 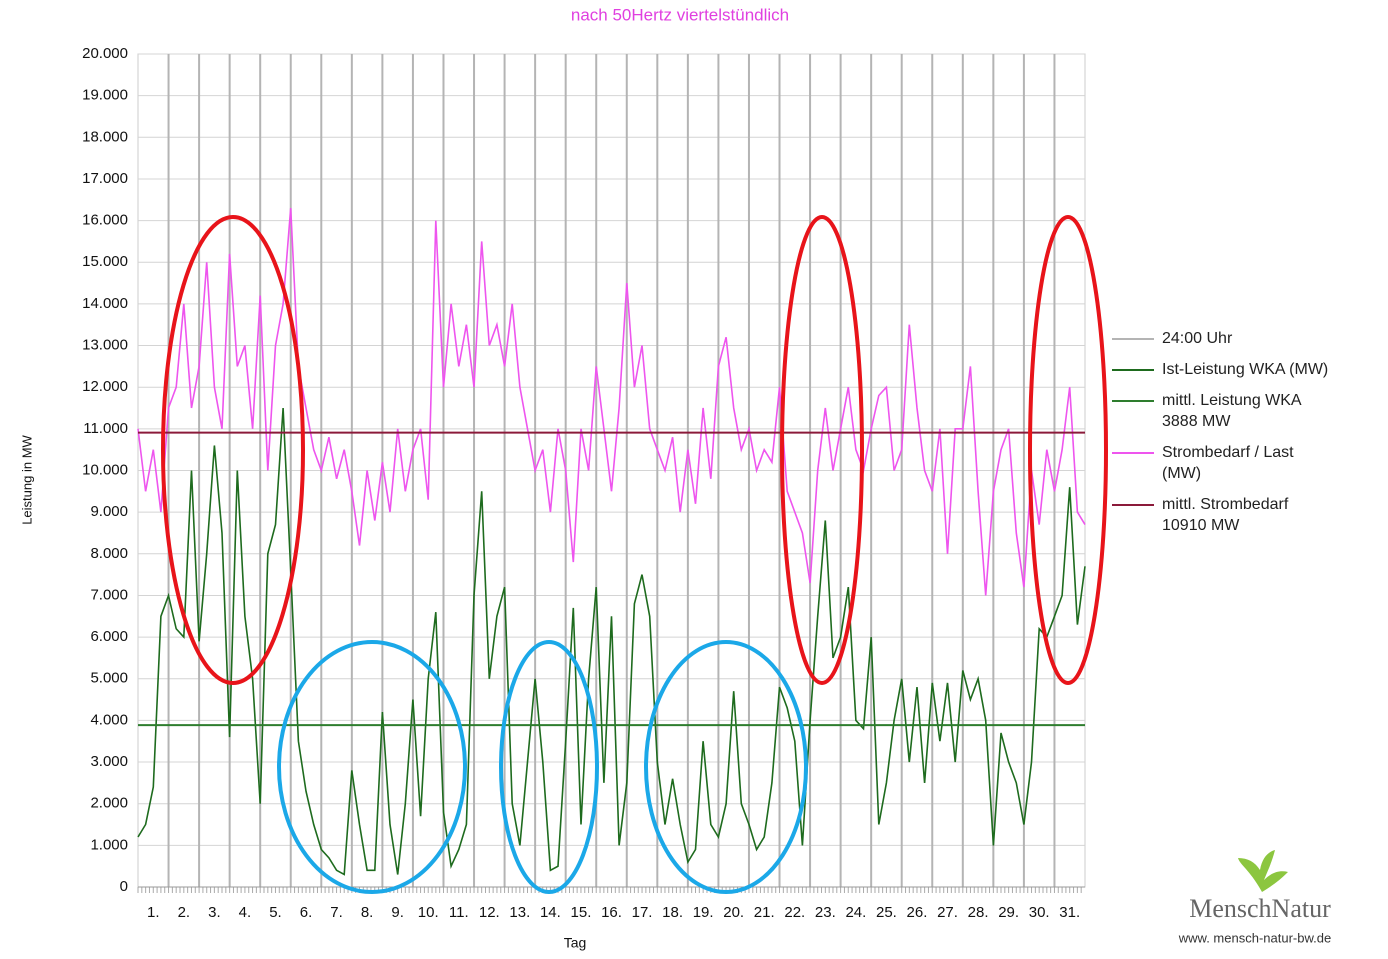 What do you see at coordinates (1254, 937) in the screenshot?
I see `logo-url: www. mensch-natur-bw.de` at bounding box center [1254, 937].